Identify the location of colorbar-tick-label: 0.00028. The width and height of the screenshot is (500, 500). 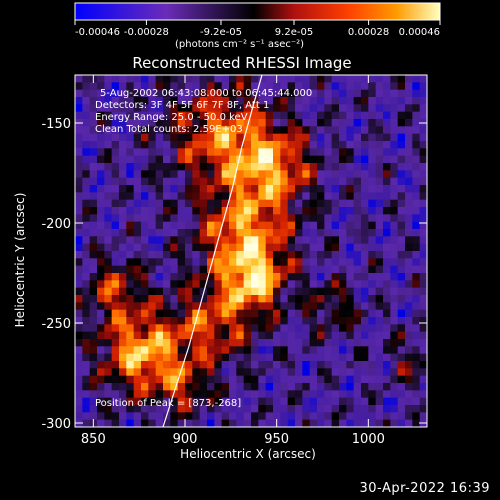
(368, 32).